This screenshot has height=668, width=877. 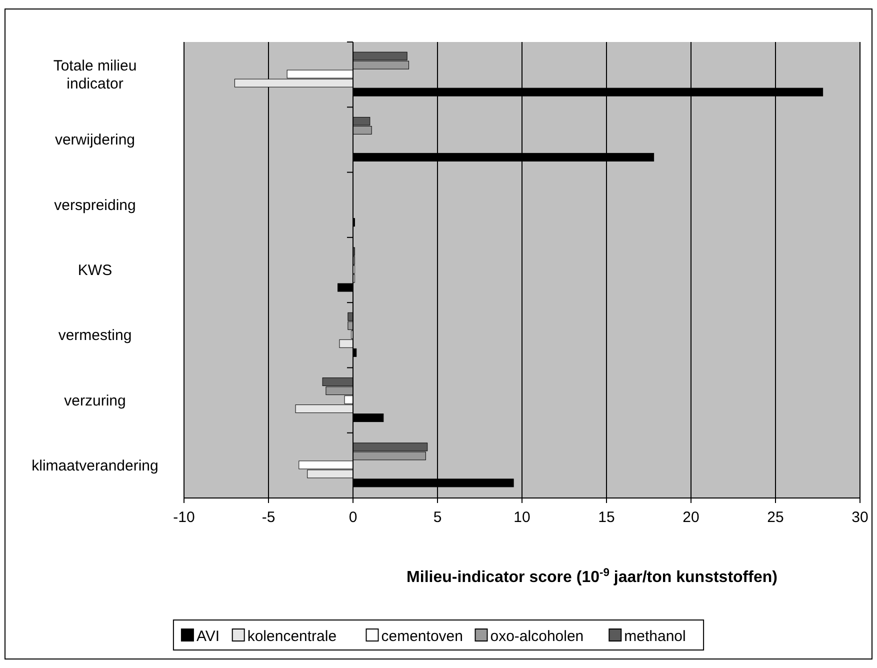 What do you see at coordinates (655, 636) in the screenshot?
I see `legend-label: methanol` at bounding box center [655, 636].